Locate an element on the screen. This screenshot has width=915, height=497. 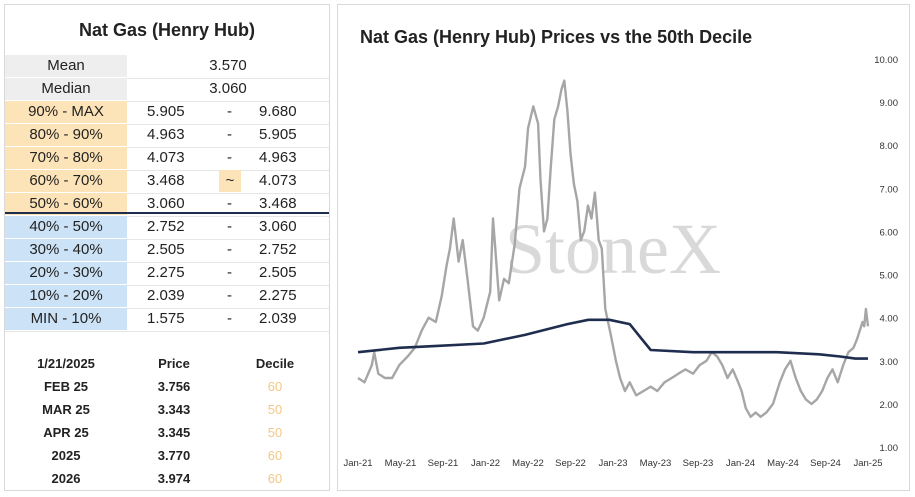
y-tick-label: 1.00 is located at coordinates (889, 448).